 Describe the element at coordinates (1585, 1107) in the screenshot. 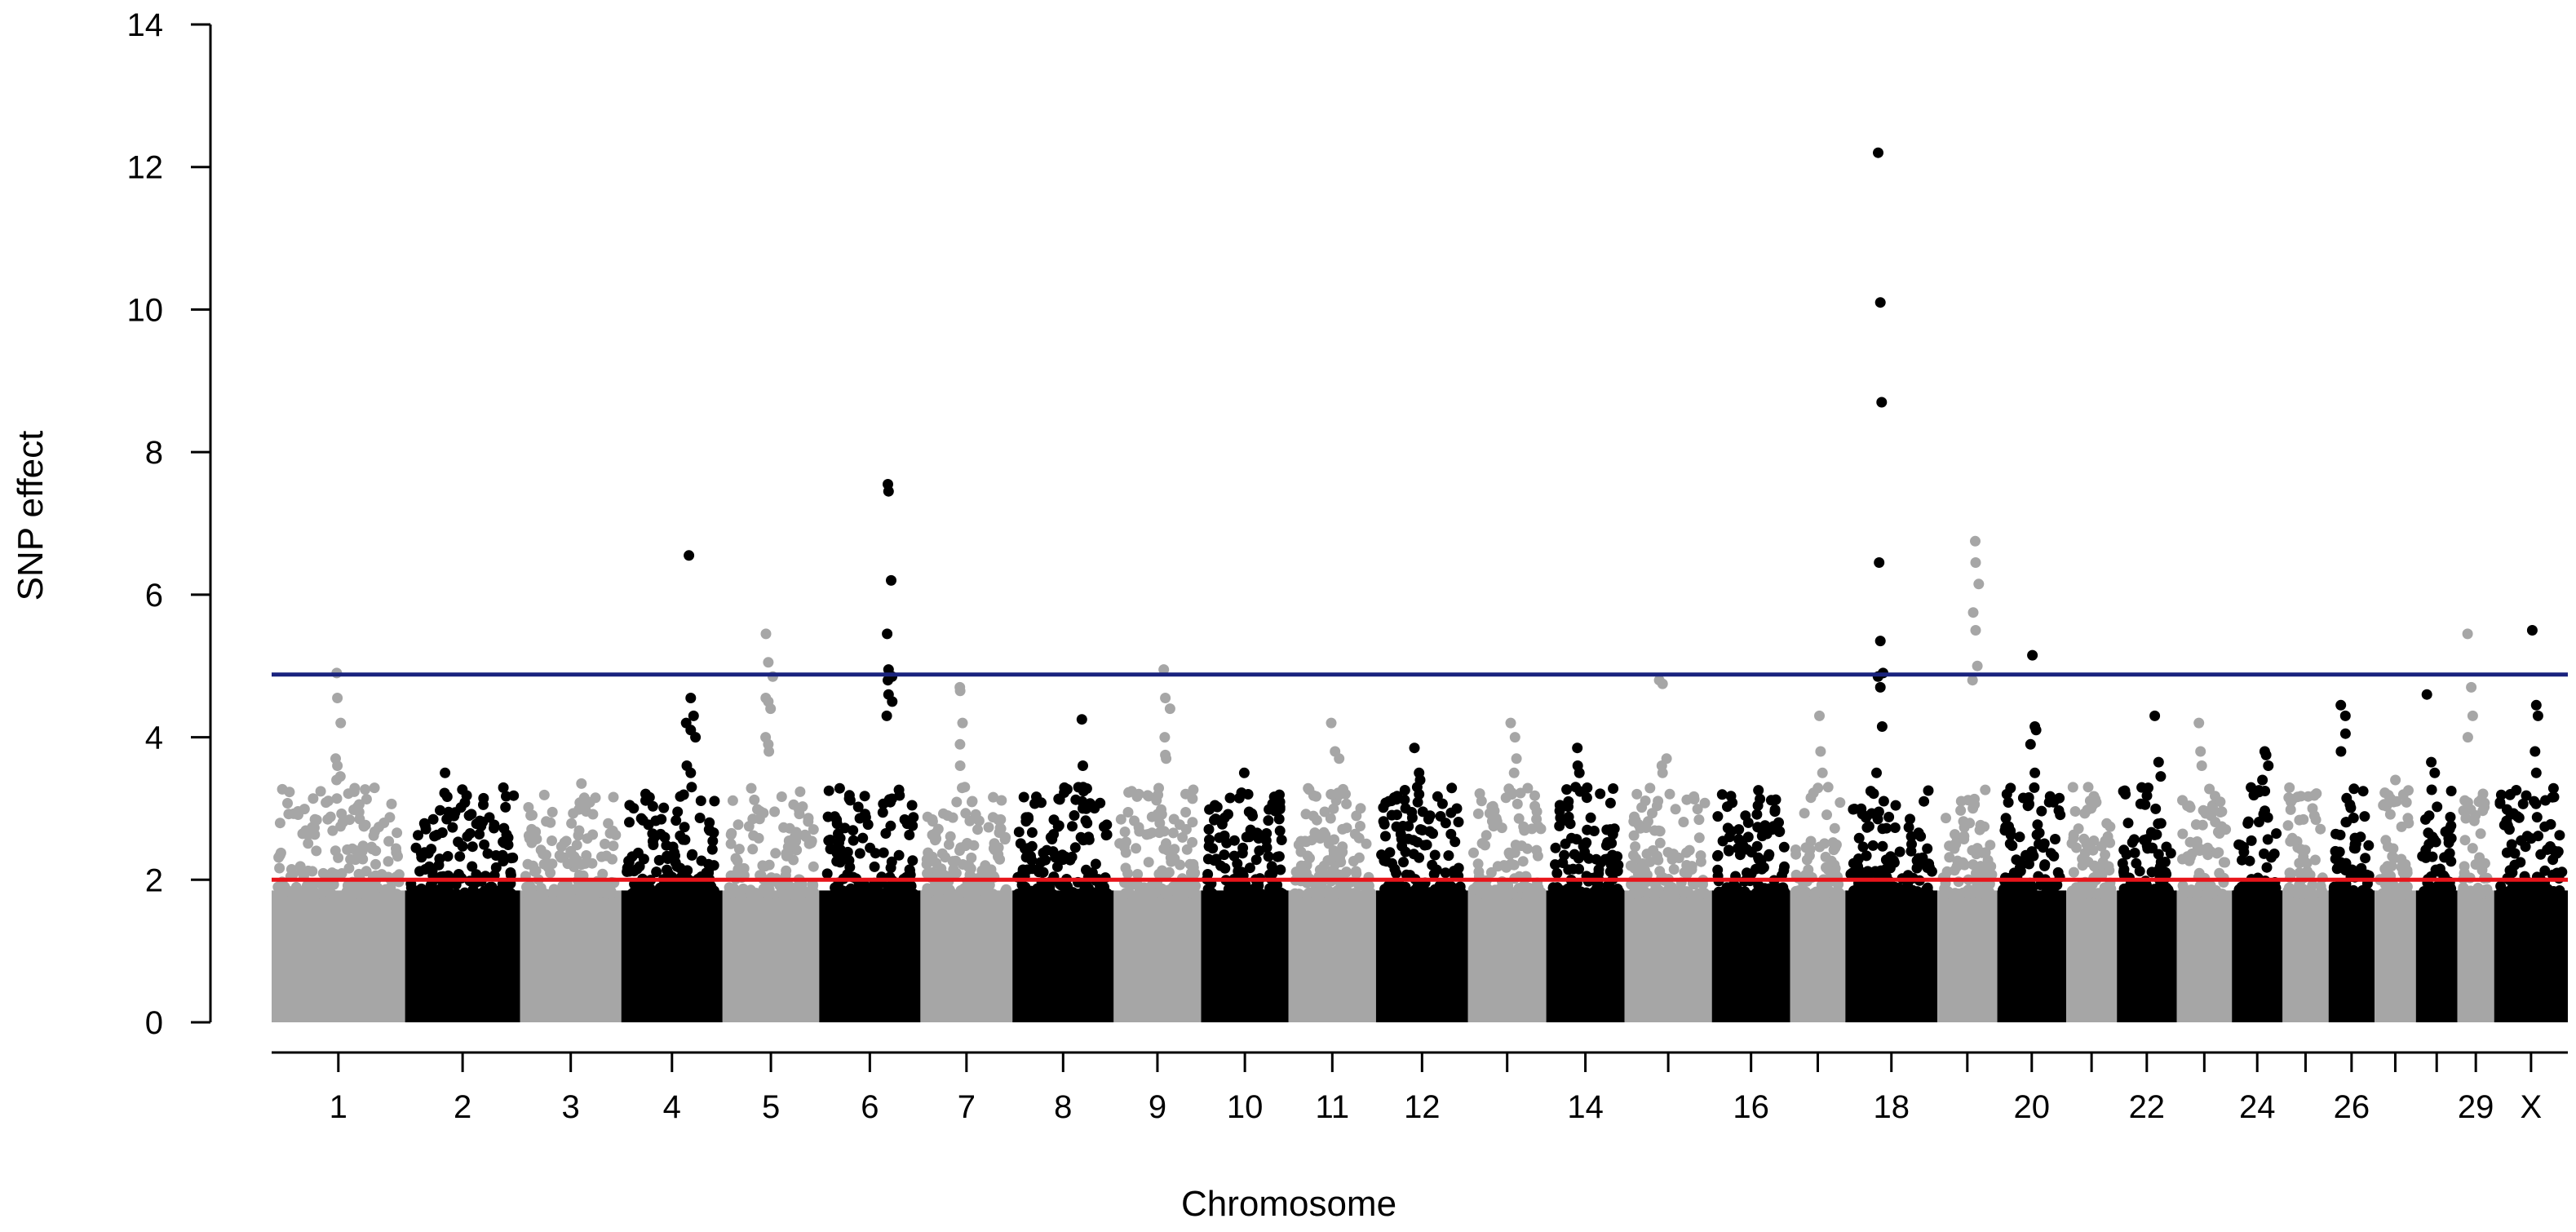

I see `x-tick-label: 14` at that location.